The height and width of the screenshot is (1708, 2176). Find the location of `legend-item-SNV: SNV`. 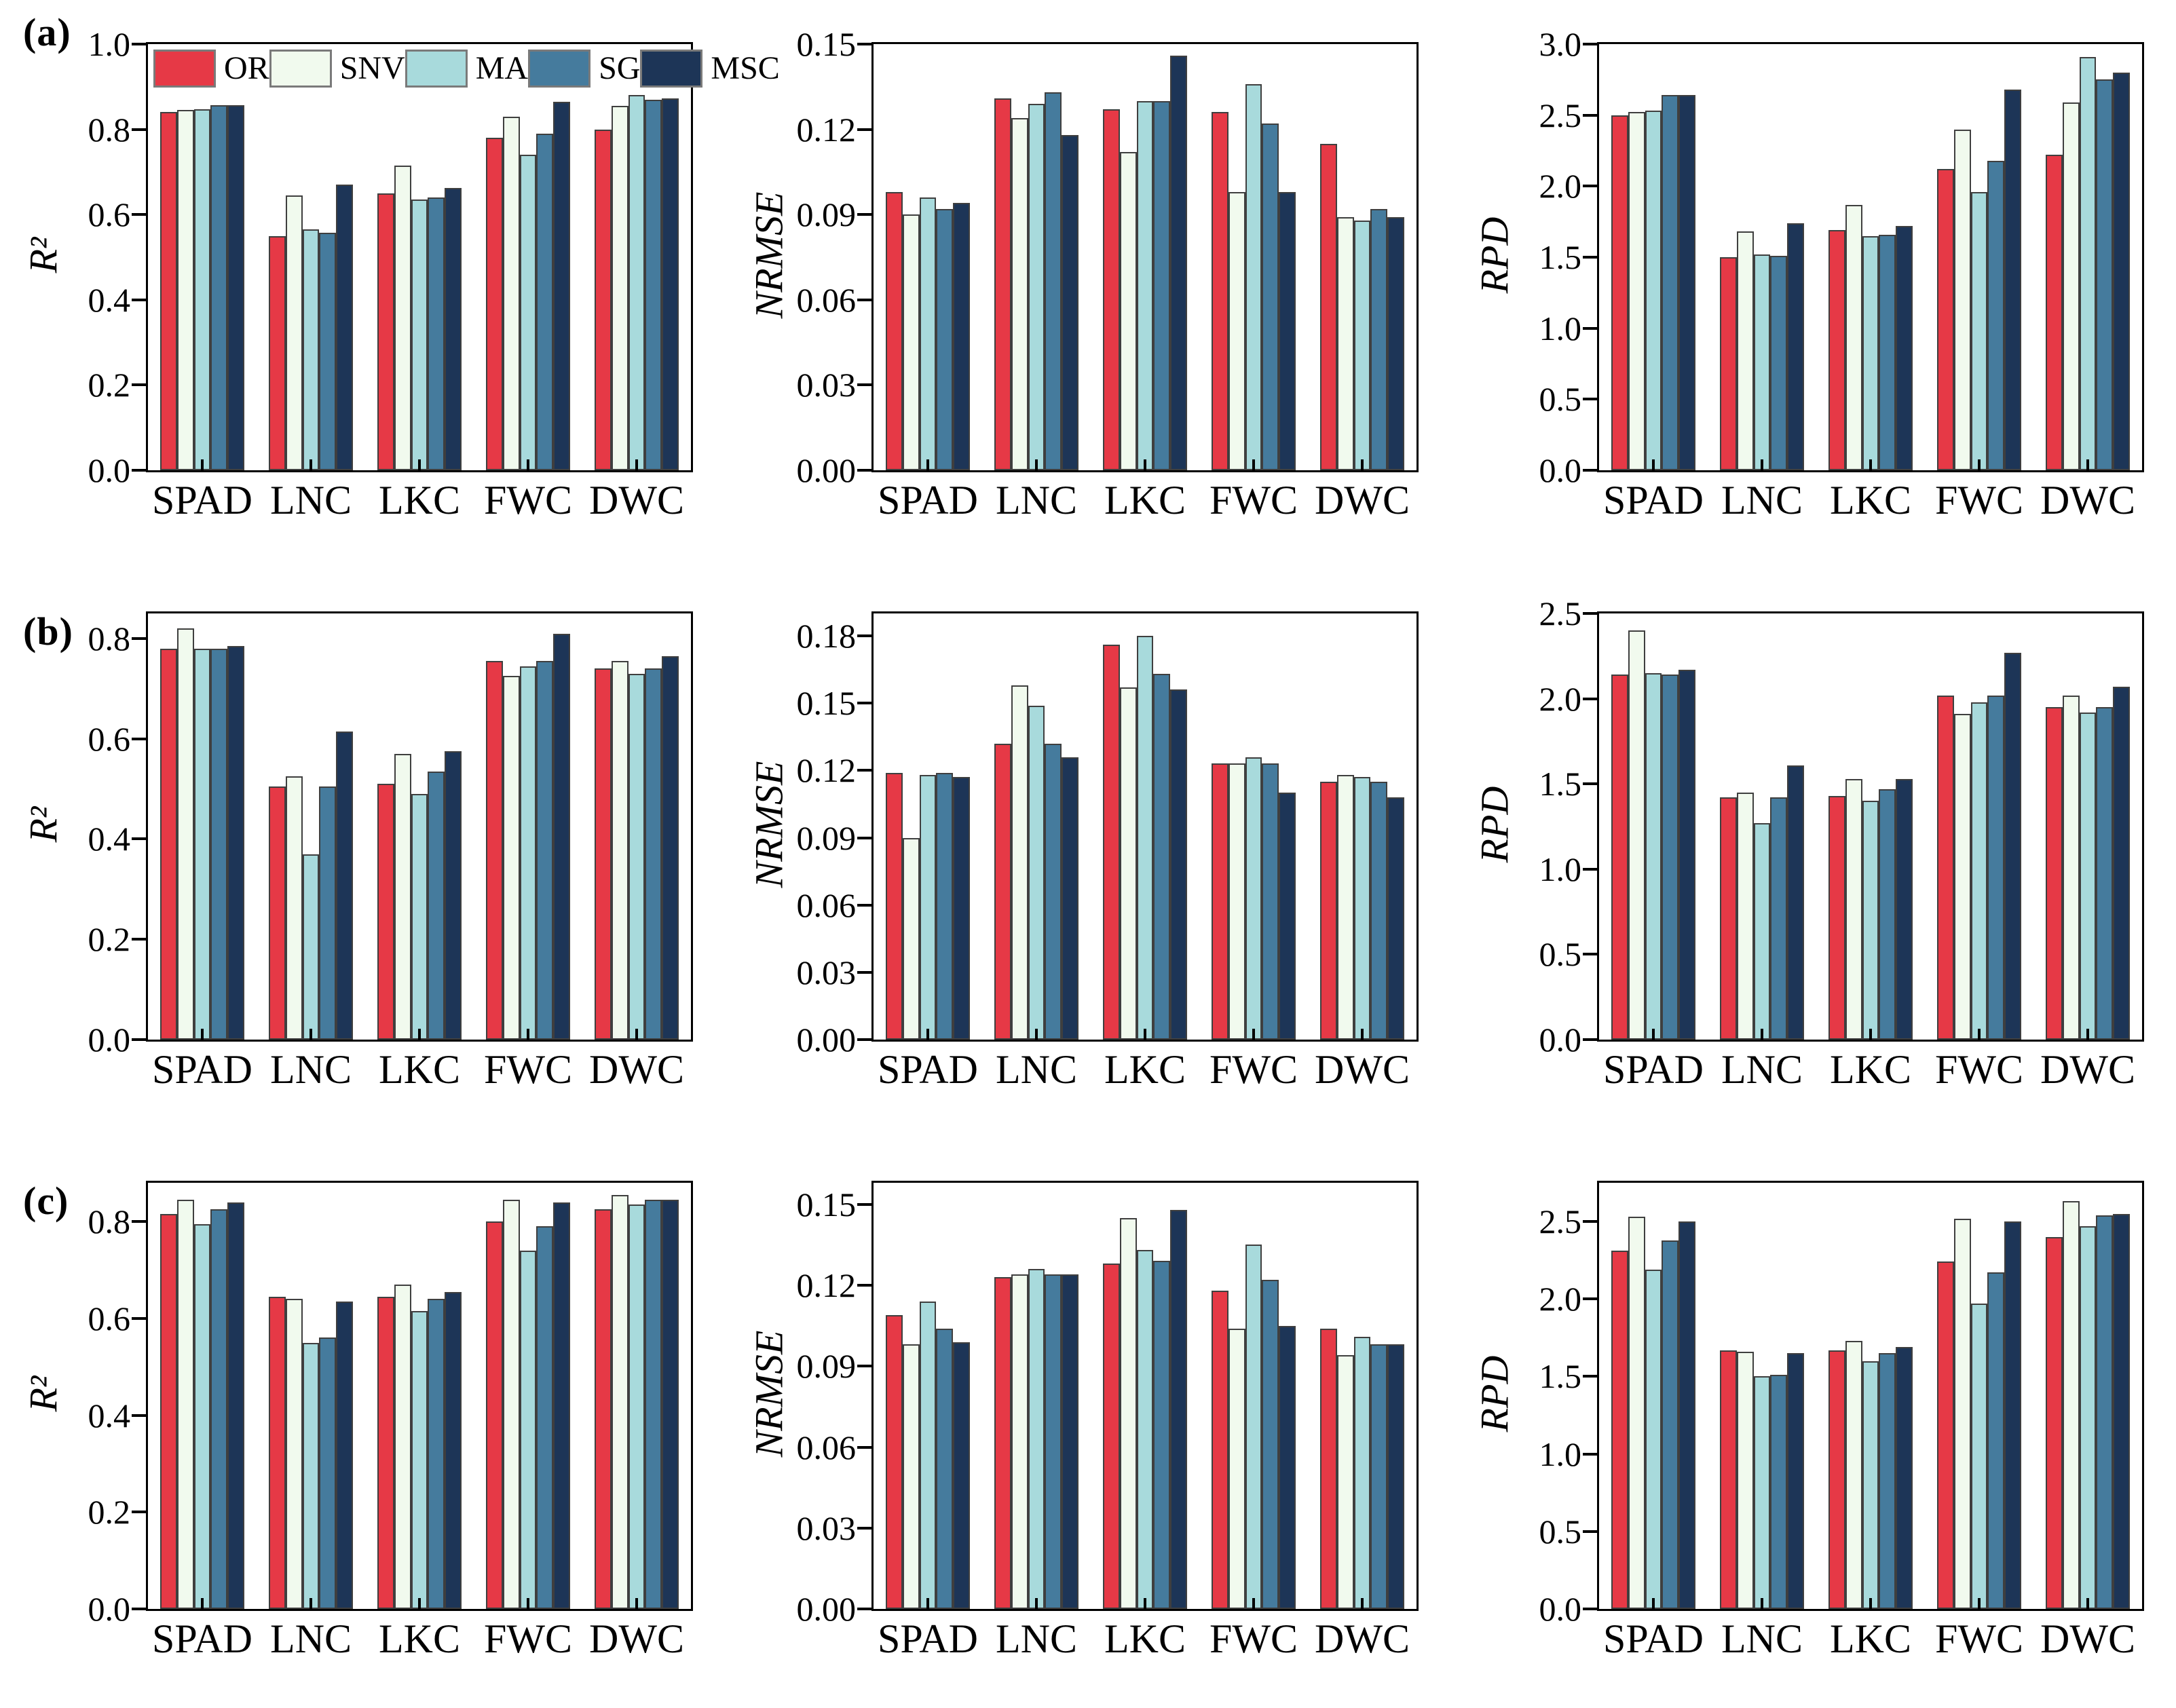

legend-item-SNV: SNV is located at coordinates (337, 69).